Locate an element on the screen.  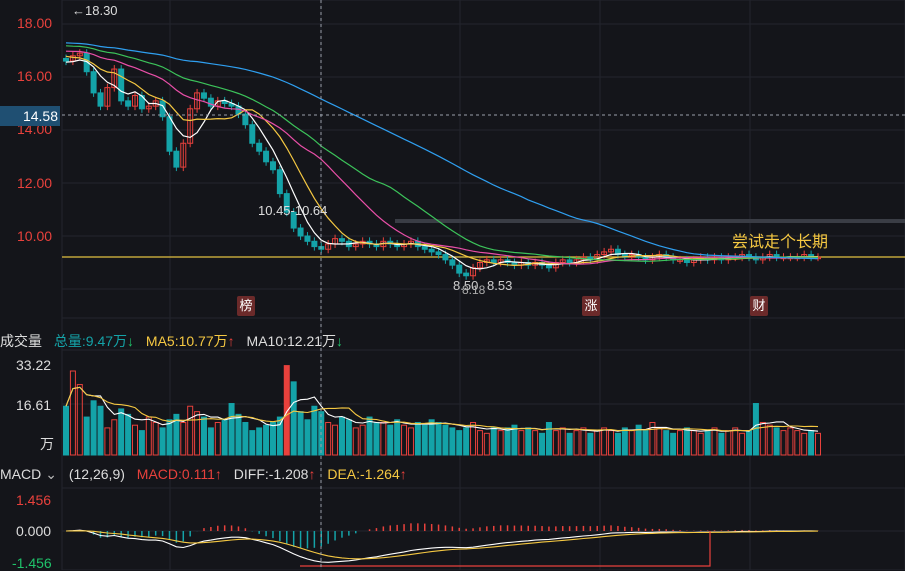
macd-tick-bottom: -1.456 is located at coordinates (32, 563).